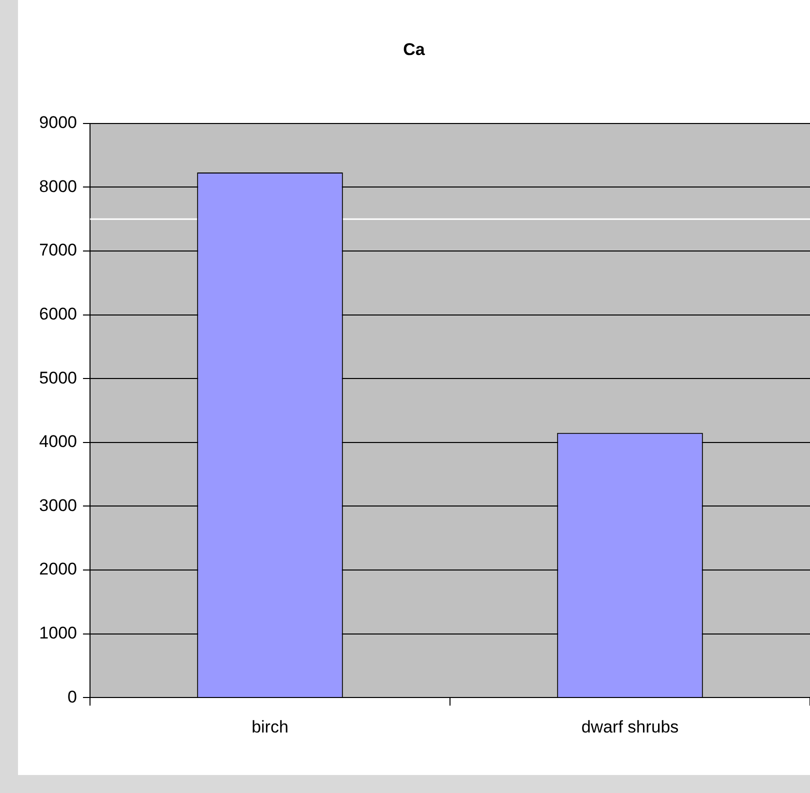  Describe the element at coordinates (58, 505) in the screenshot. I see `y-tick-label: 3000` at that location.